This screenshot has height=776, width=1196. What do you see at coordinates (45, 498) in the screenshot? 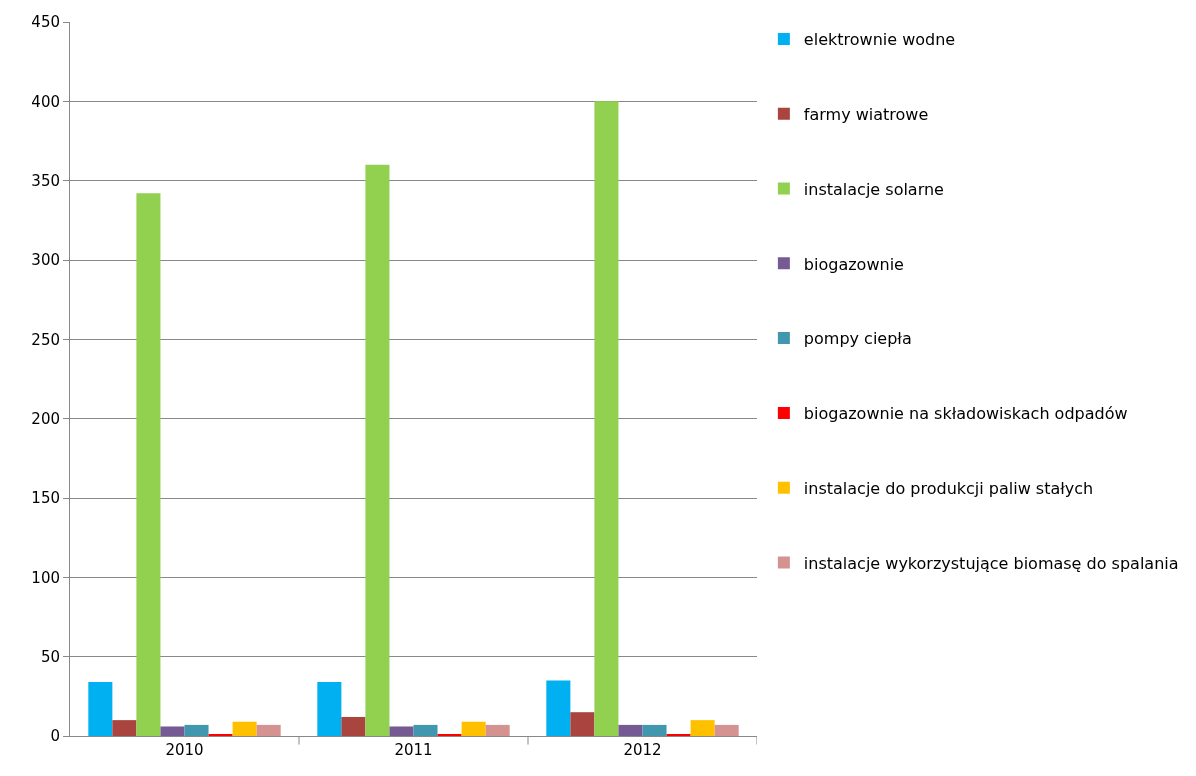
I see `y-tick-label: 150` at bounding box center [45, 498].